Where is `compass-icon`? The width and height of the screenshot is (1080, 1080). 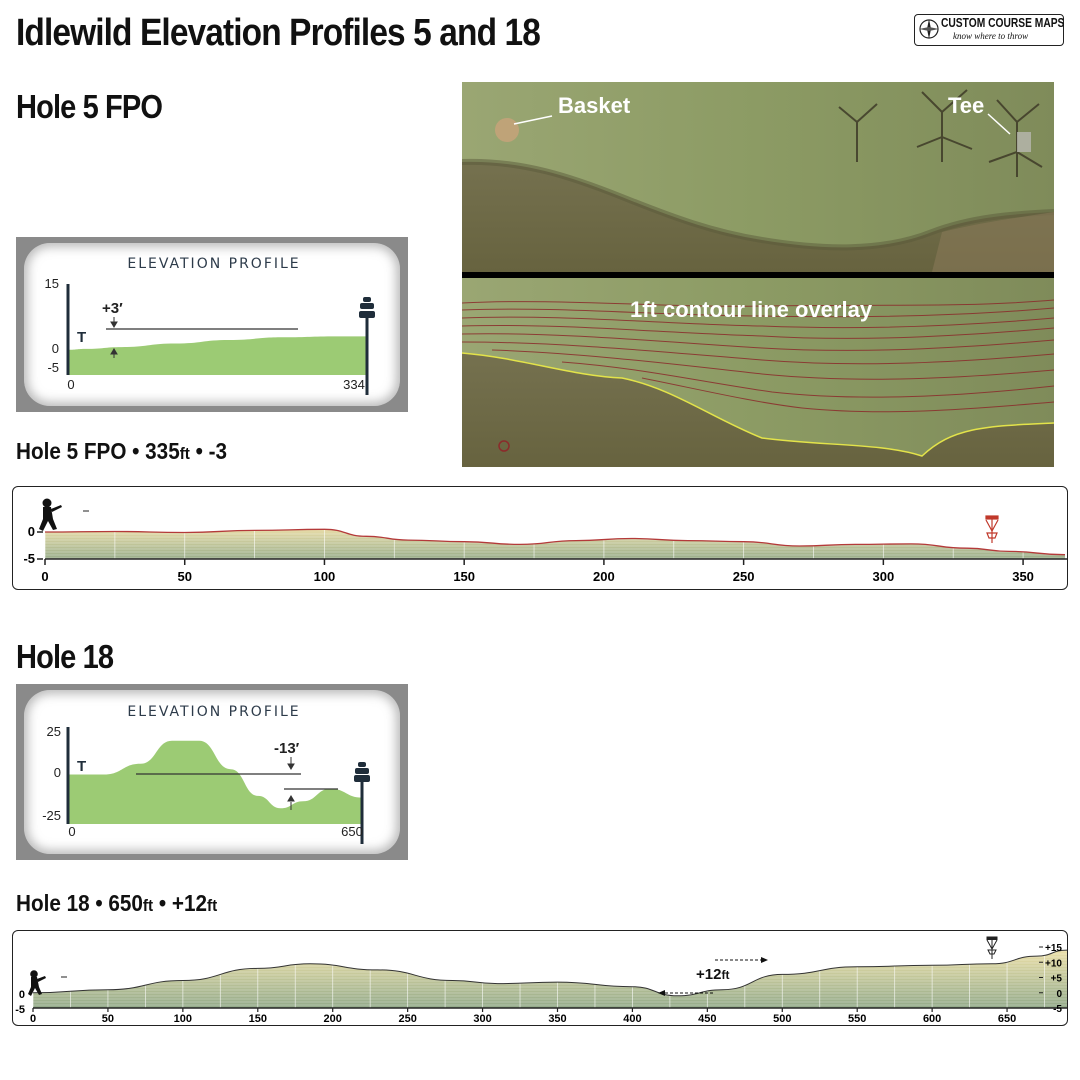
compass-icon is located at coordinates (929, 29).